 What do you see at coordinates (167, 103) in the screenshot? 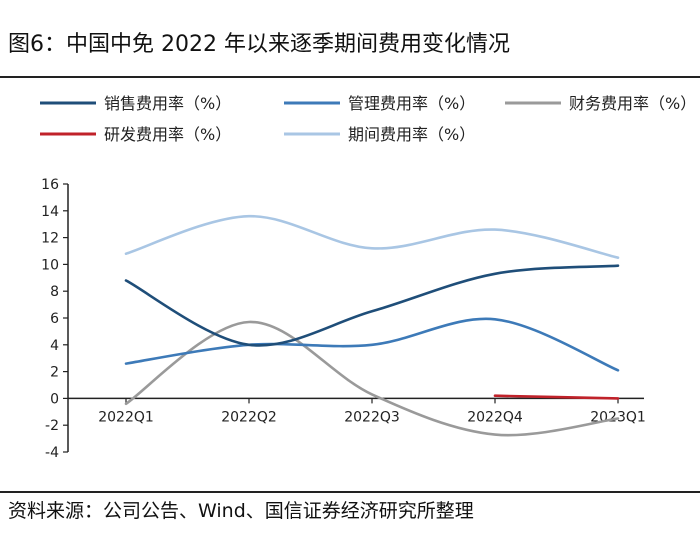
I see `legend-label: 销售费用率（%）` at bounding box center [167, 103].